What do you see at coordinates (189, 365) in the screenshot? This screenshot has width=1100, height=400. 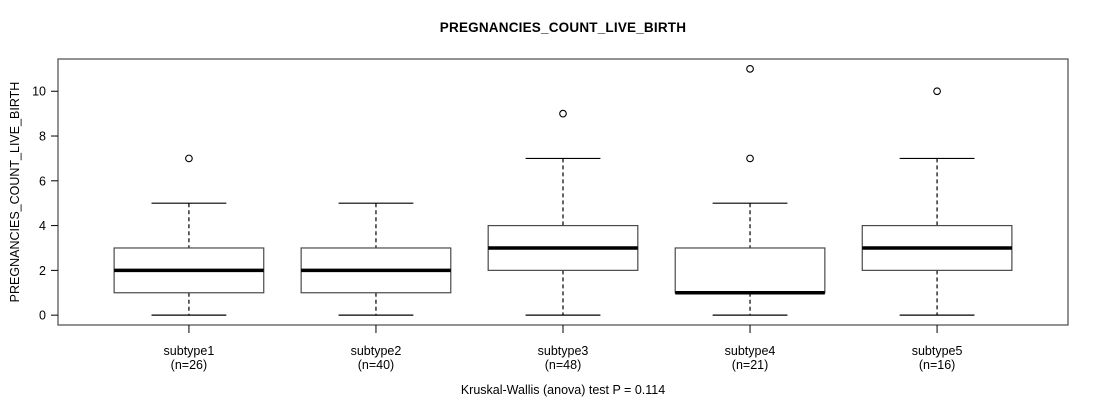 I see `x-category-sublabel: (n=26)` at bounding box center [189, 365].